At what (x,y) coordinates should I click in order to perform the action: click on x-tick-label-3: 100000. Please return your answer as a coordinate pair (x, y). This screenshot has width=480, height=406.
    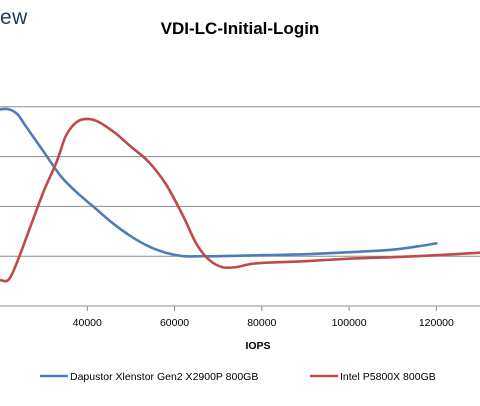
    Looking at the image, I should click on (349, 323).